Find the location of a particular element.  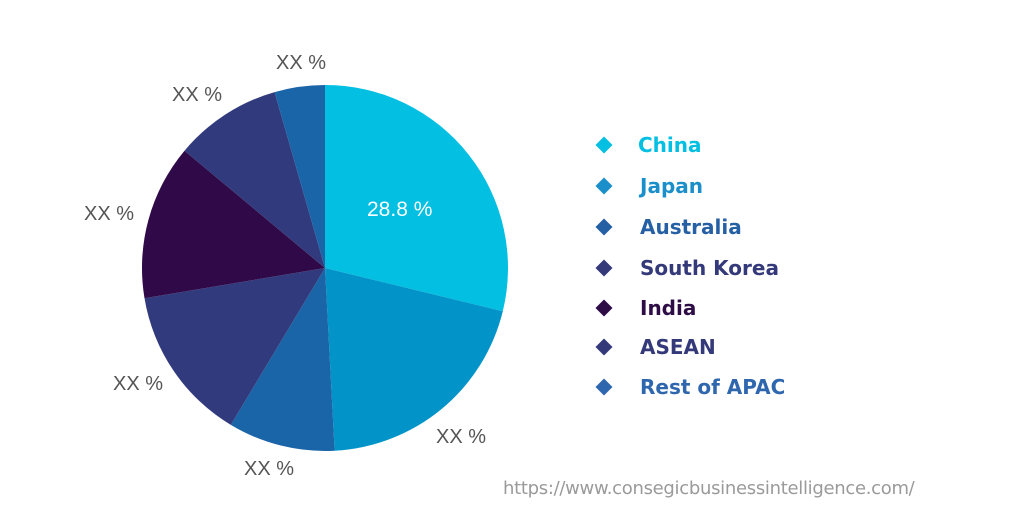

label-asean-value: XX % is located at coordinates (197, 95).